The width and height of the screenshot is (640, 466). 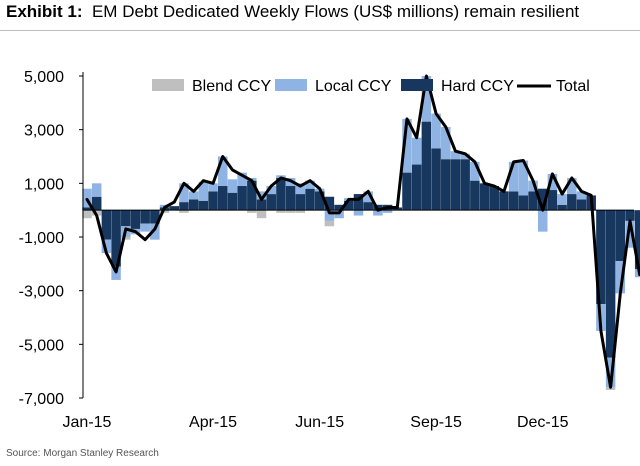 I want to click on x-tick-label: Jan-15, so click(x=87, y=422).